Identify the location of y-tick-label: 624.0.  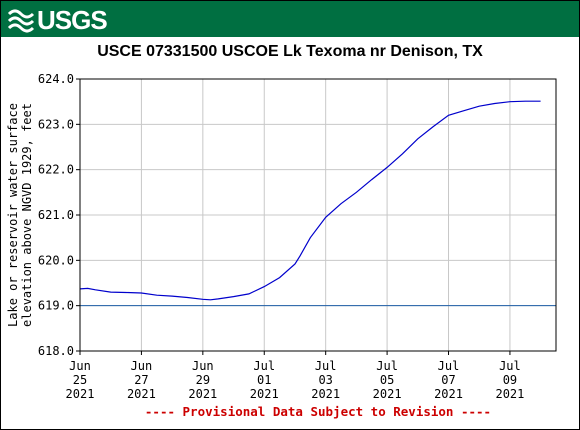
(56, 79).